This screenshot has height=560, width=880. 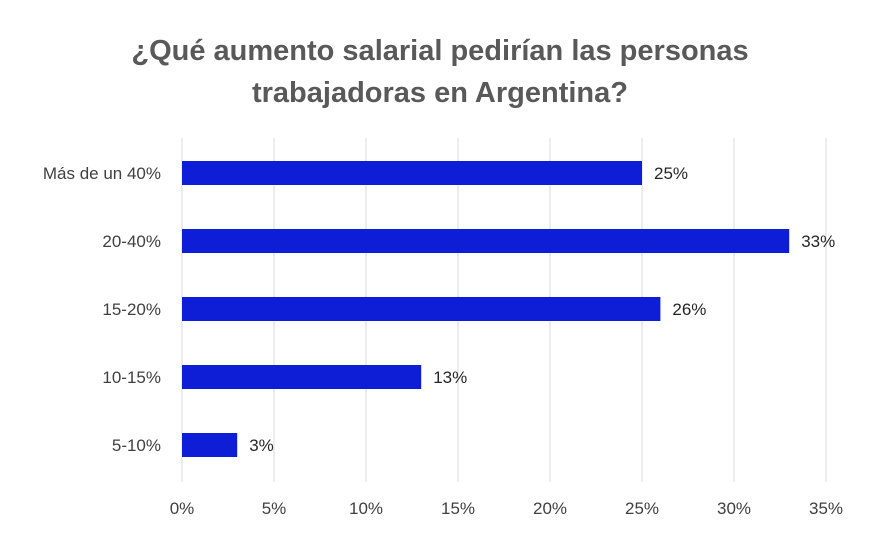 What do you see at coordinates (131, 309) in the screenshot?
I see `category-label: 15-20%` at bounding box center [131, 309].